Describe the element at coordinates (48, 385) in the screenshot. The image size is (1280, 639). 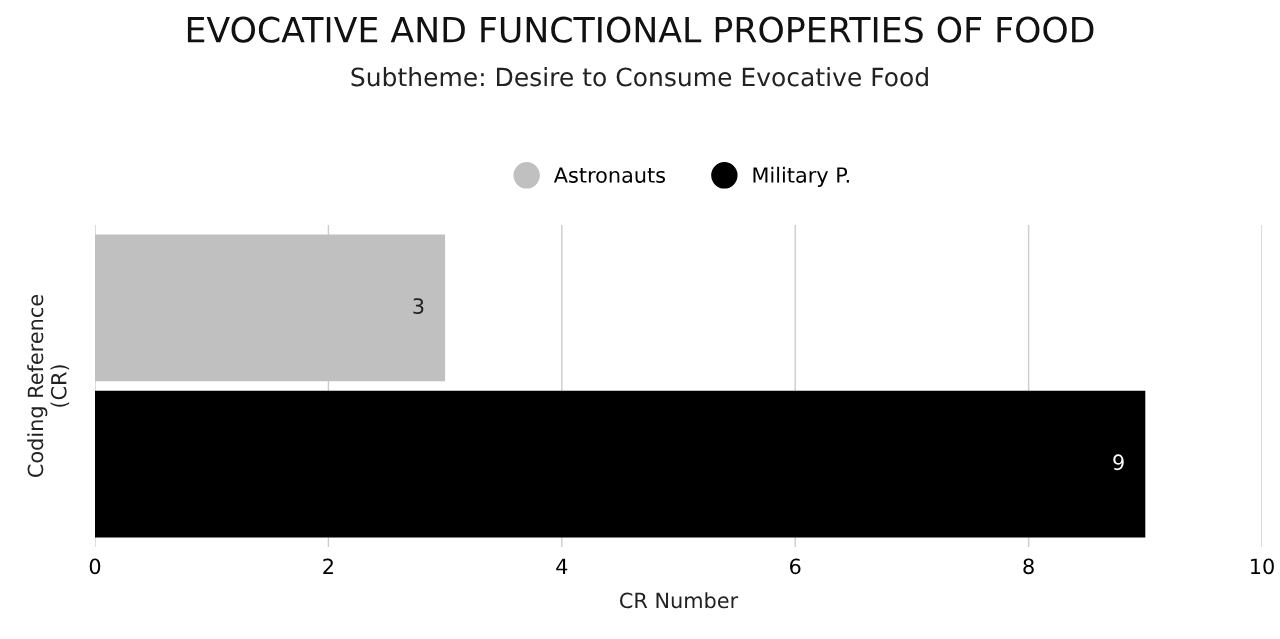
I see `y-axis-title: Coding Reference (CR)` at that location.